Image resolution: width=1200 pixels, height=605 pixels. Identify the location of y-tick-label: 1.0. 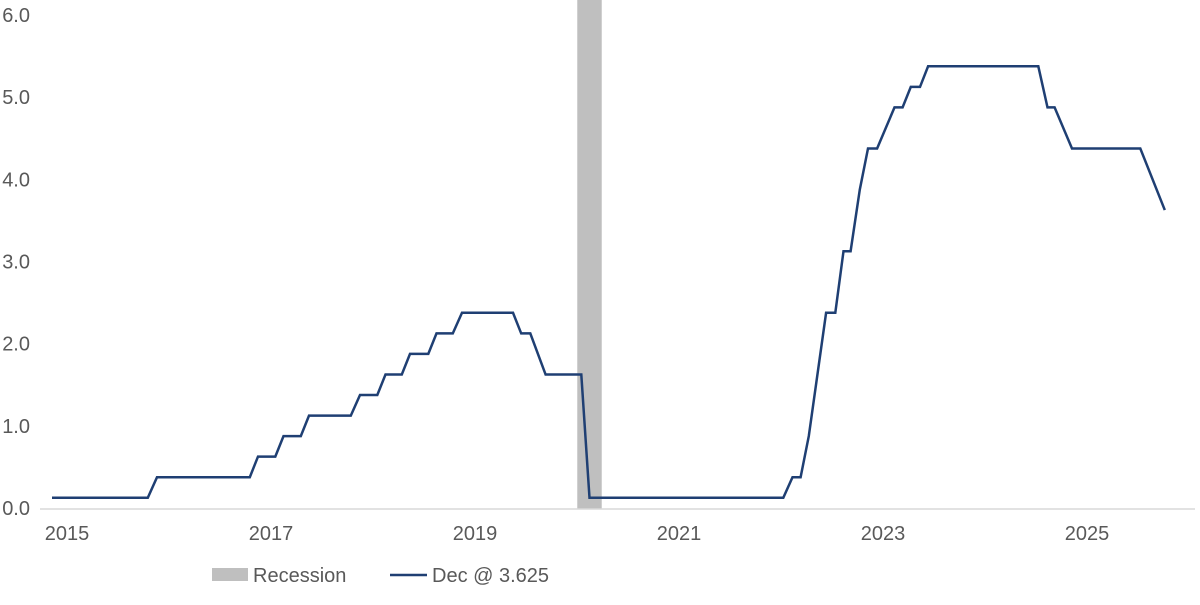
(16, 427).